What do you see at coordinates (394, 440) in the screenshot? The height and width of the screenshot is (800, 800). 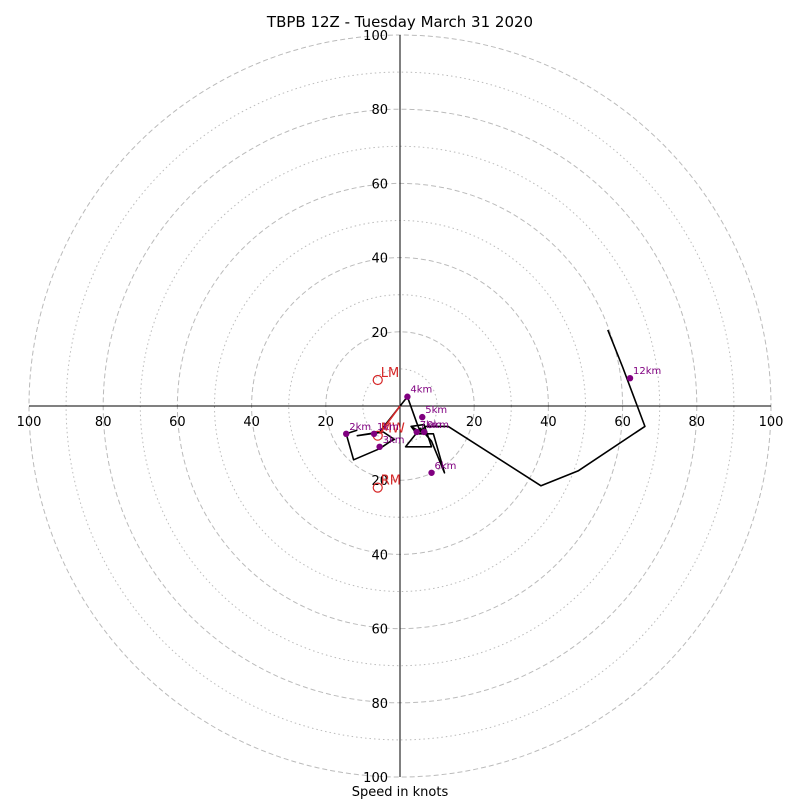 I see `height-point-label: 3km` at bounding box center [394, 440].